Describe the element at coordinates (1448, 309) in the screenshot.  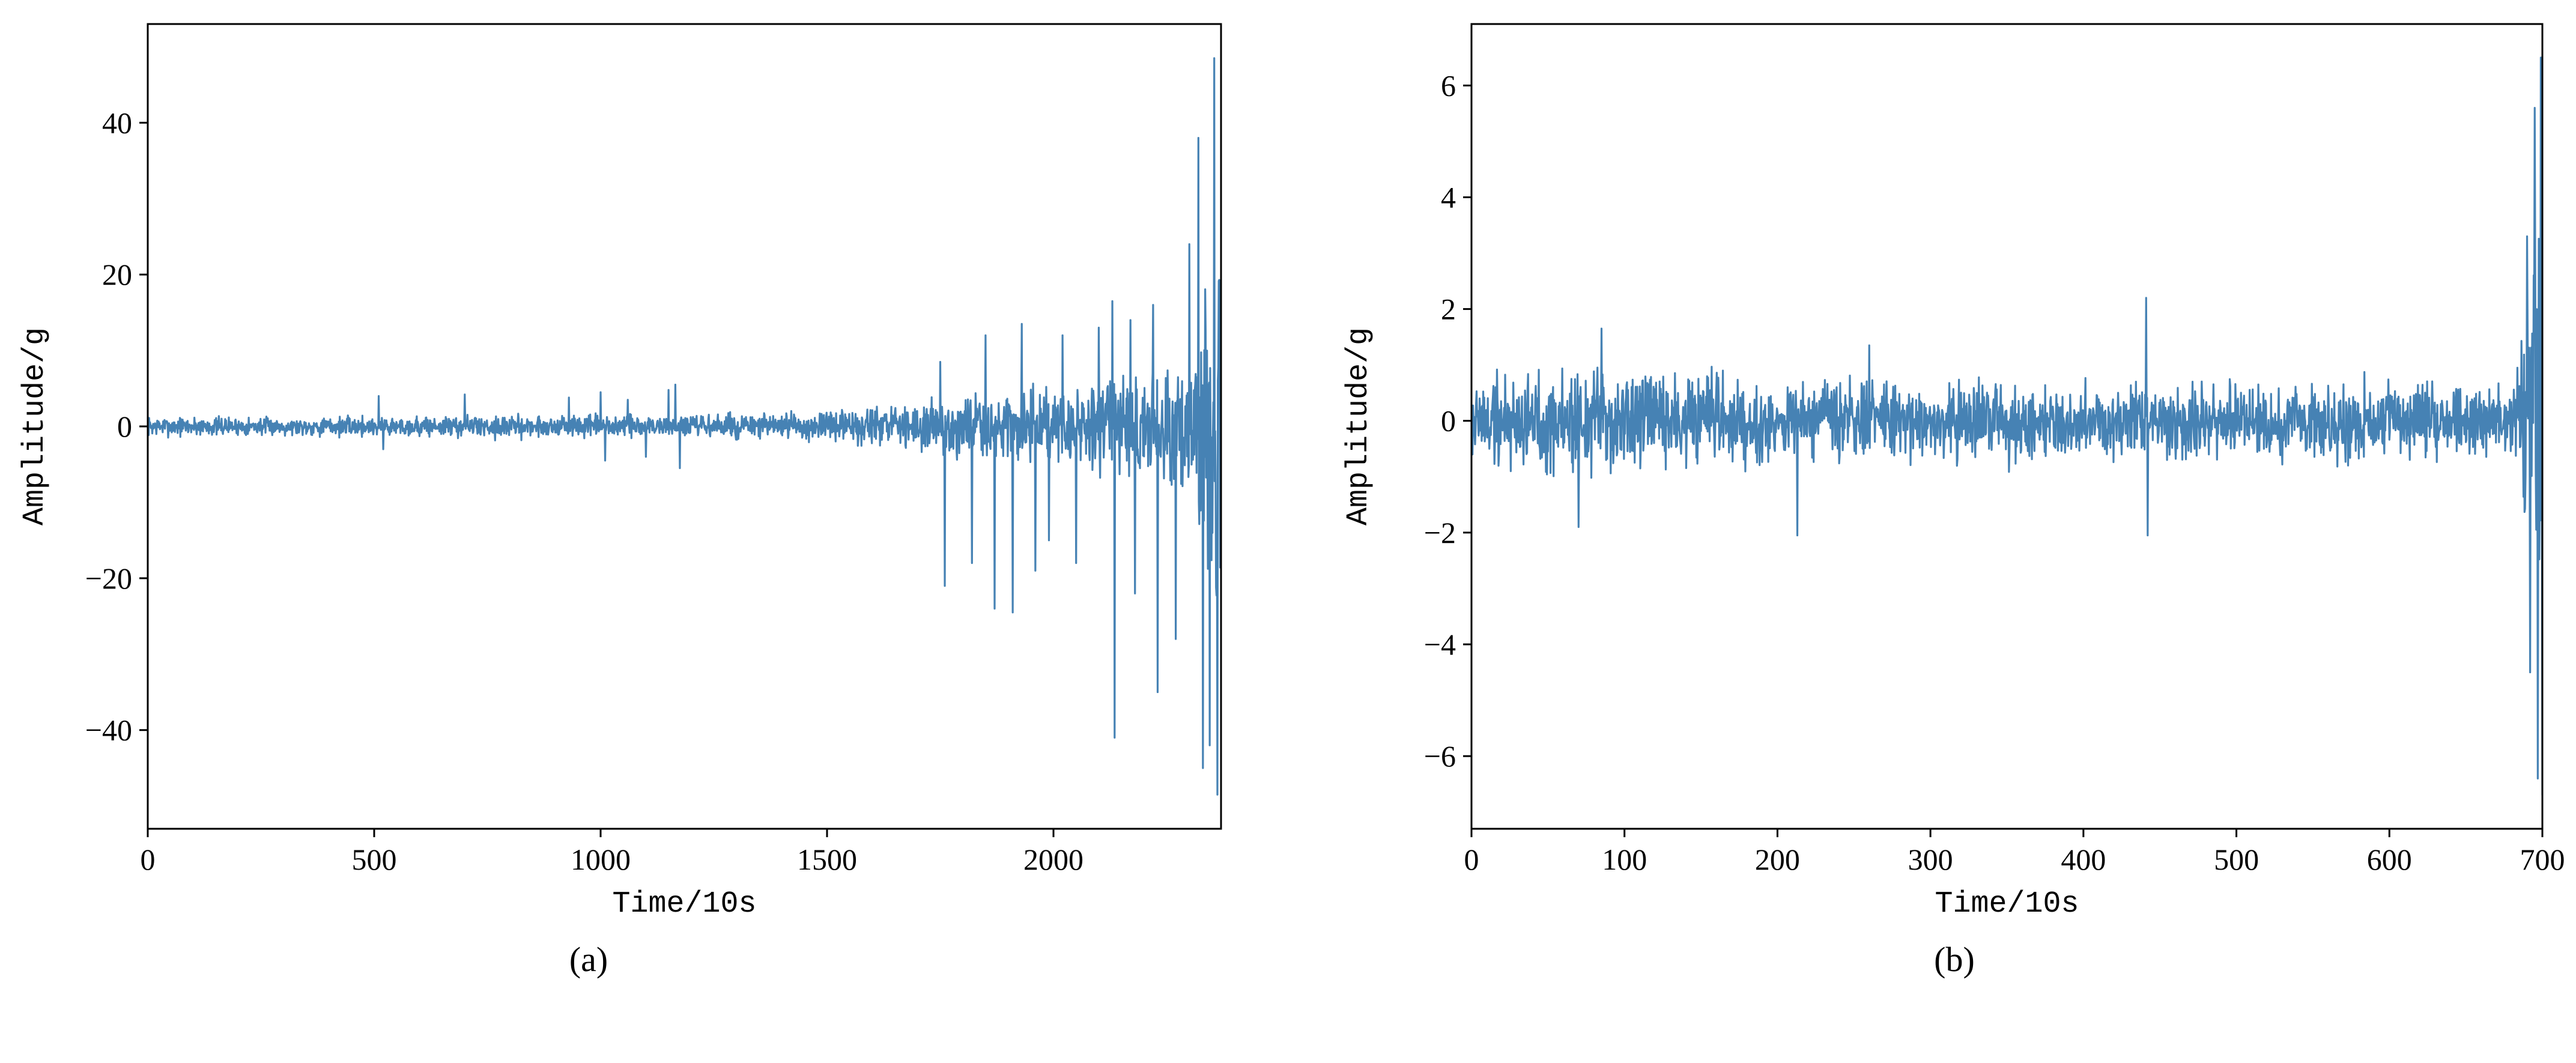
I see `y-tick-label: 2` at that location.